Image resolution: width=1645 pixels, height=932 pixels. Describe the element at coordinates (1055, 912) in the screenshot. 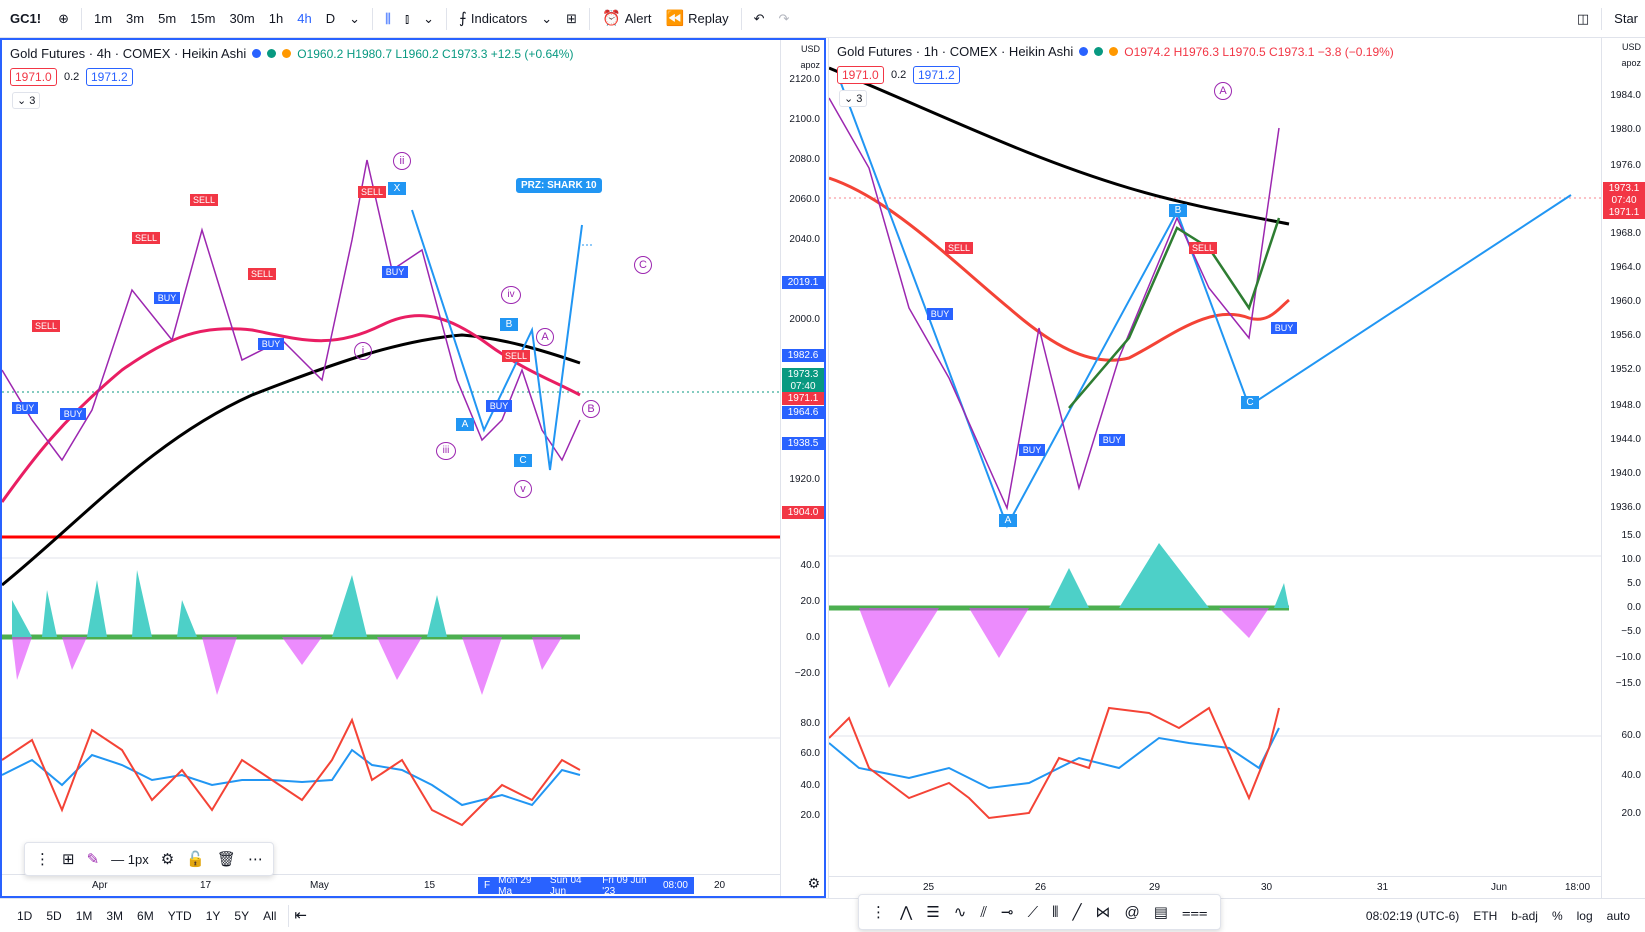

I see `pitchfork-tool-icon: ⫴` at that location.